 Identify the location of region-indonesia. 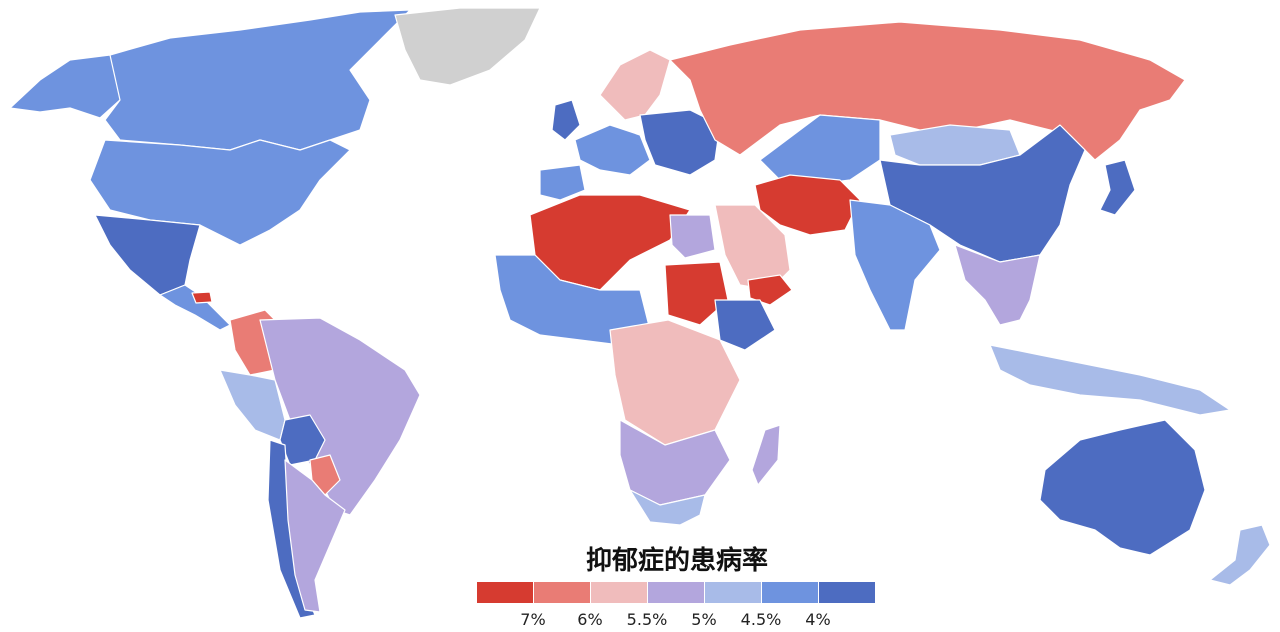
(1110, 380).